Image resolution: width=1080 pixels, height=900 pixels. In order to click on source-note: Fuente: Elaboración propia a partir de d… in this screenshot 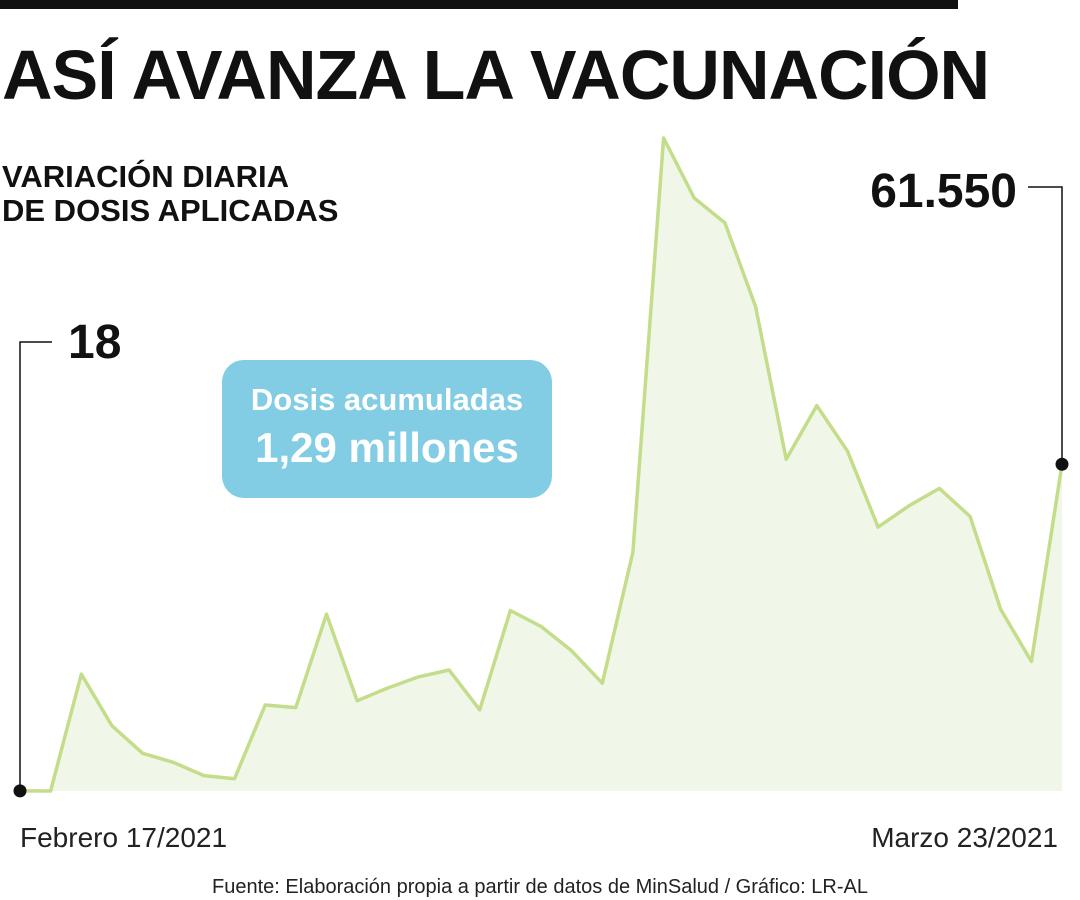, I will do `click(540, 887)`.